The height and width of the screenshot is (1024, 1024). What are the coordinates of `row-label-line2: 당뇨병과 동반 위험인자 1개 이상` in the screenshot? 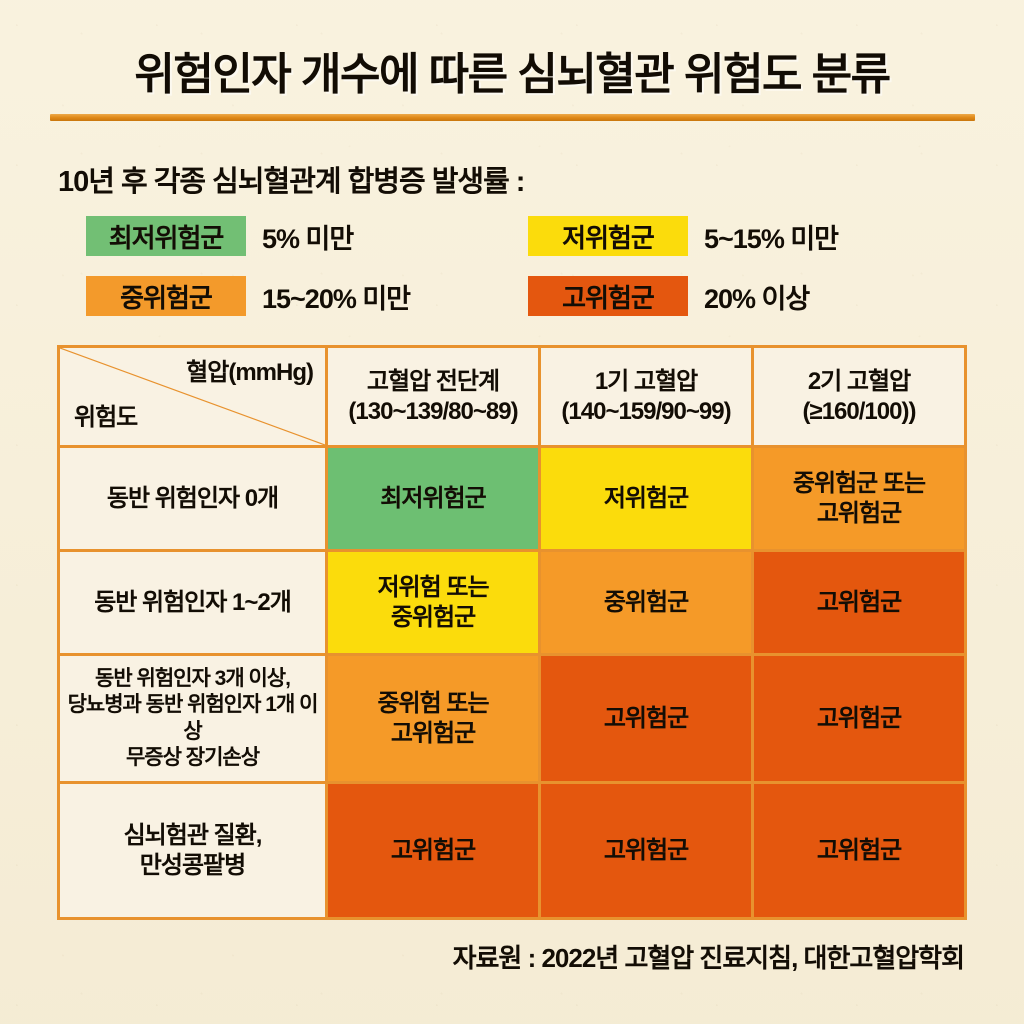 It's located at (193, 718).